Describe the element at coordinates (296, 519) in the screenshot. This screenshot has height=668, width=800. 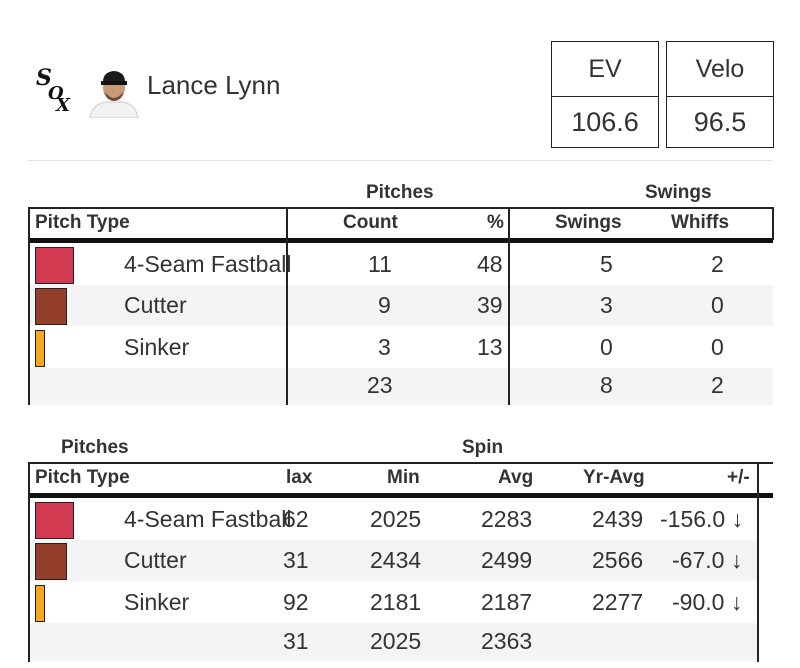
I see `max-cell: 62` at that location.